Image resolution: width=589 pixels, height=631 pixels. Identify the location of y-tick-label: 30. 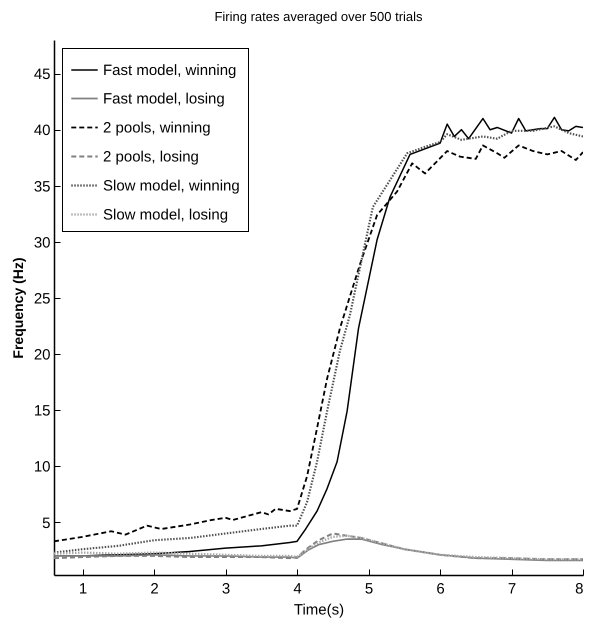
(42, 243).